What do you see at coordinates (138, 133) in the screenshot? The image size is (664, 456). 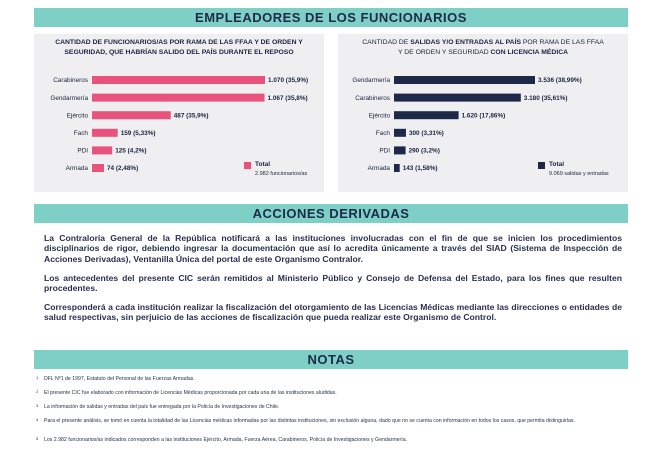 I see `value-label: 159 (5,33%)` at bounding box center [138, 133].